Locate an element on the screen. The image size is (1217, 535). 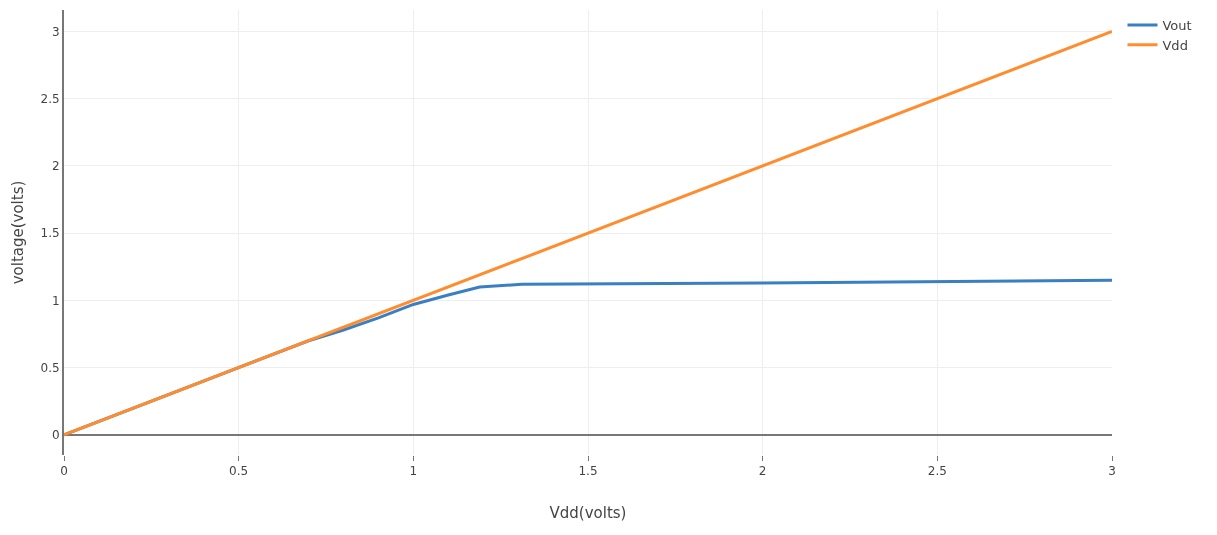
x-tick-label: 2 is located at coordinates (762, 471).